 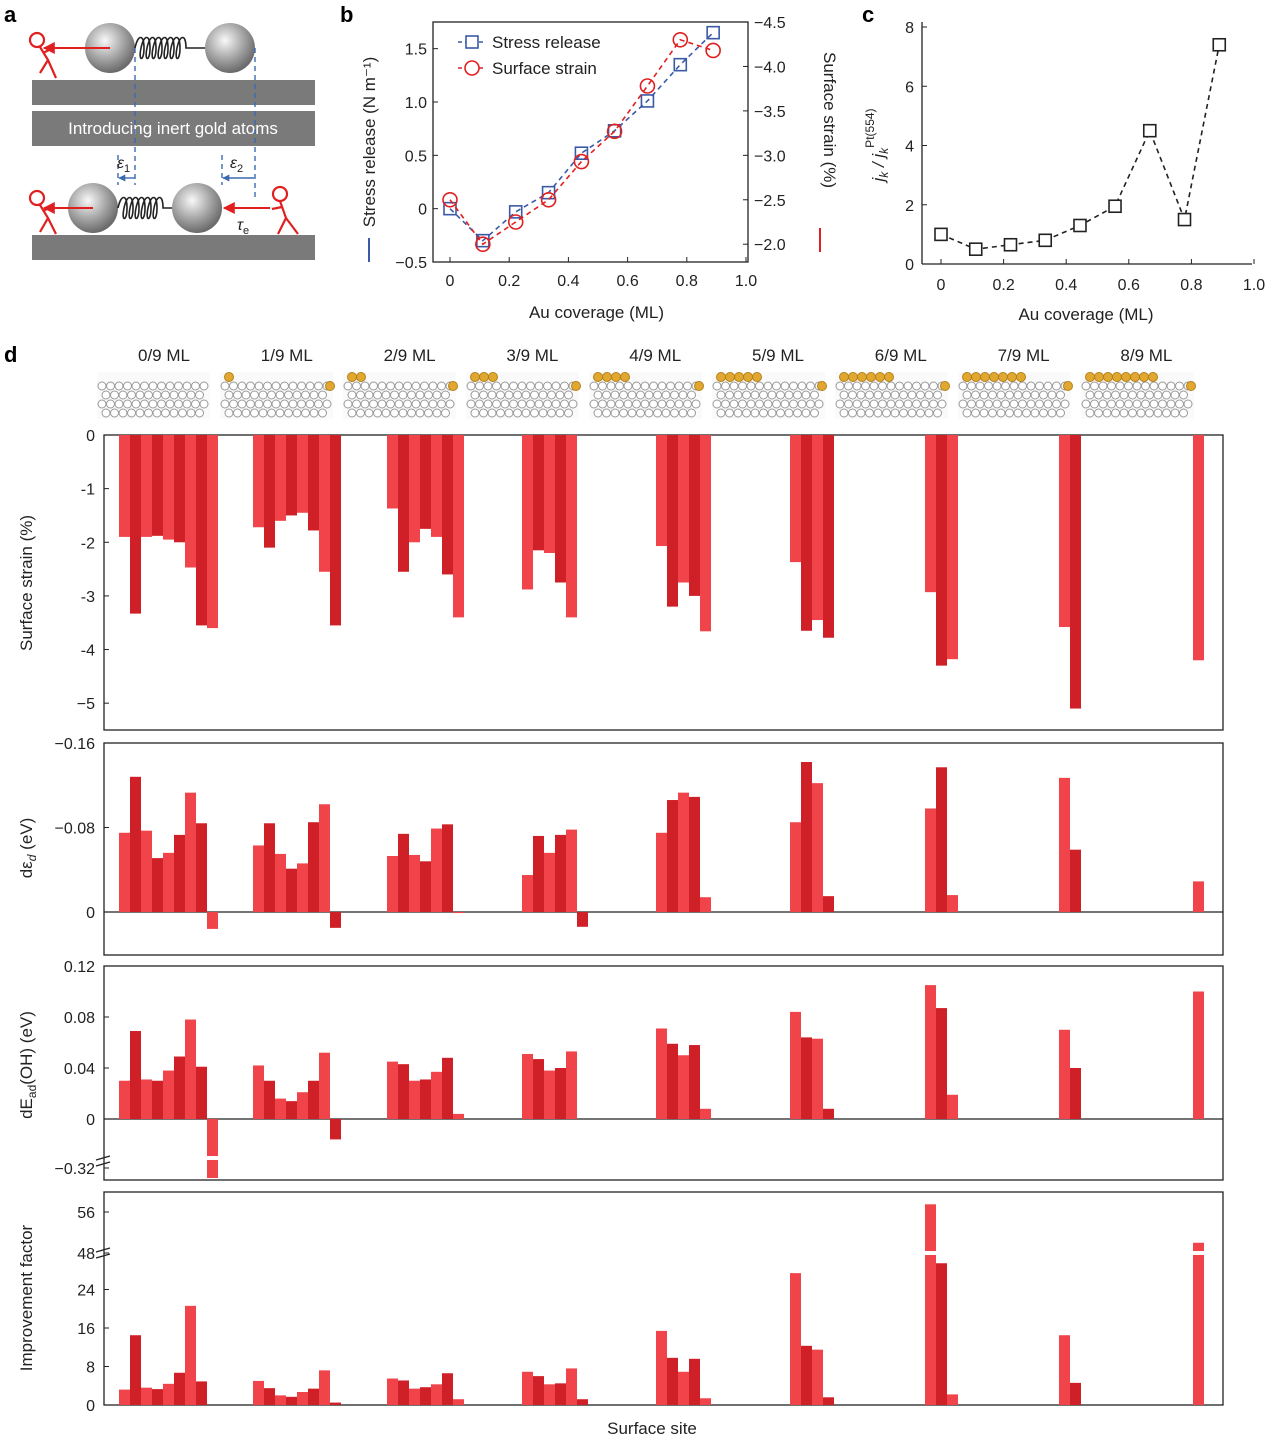 I want to click on bottom-right-ball, so click(x=197, y=208).